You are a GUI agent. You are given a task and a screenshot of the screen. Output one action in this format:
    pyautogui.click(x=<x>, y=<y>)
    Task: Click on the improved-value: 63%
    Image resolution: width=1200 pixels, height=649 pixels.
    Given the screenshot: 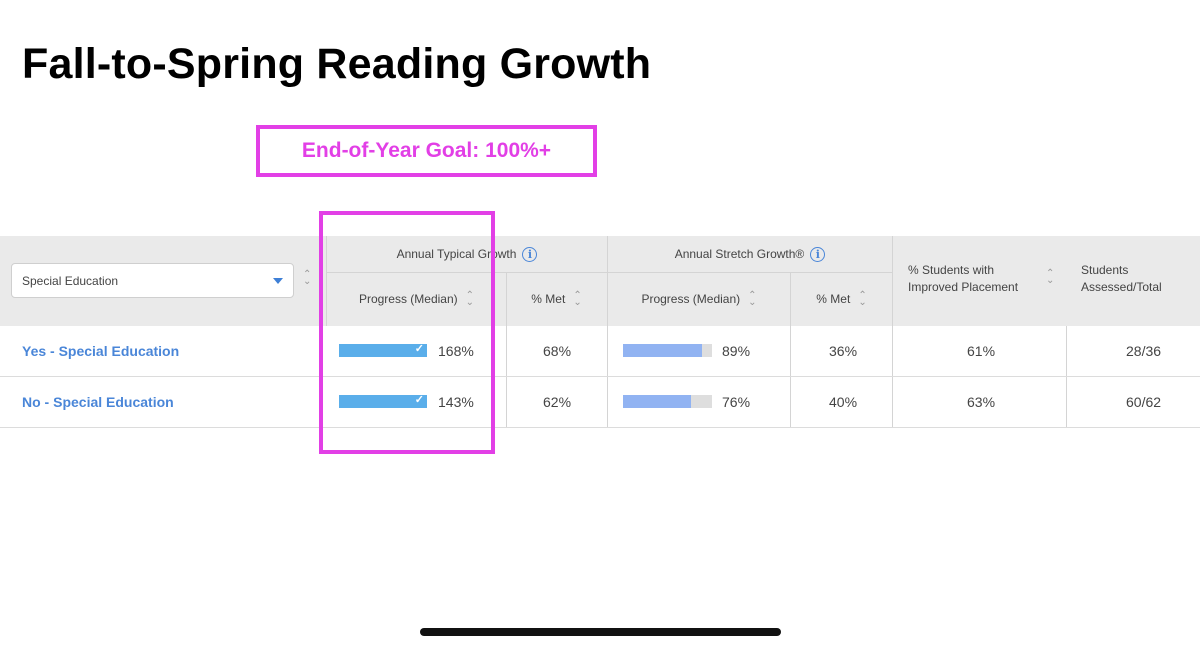 What is the action you would take?
    pyautogui.click(x=981, y=402)
    